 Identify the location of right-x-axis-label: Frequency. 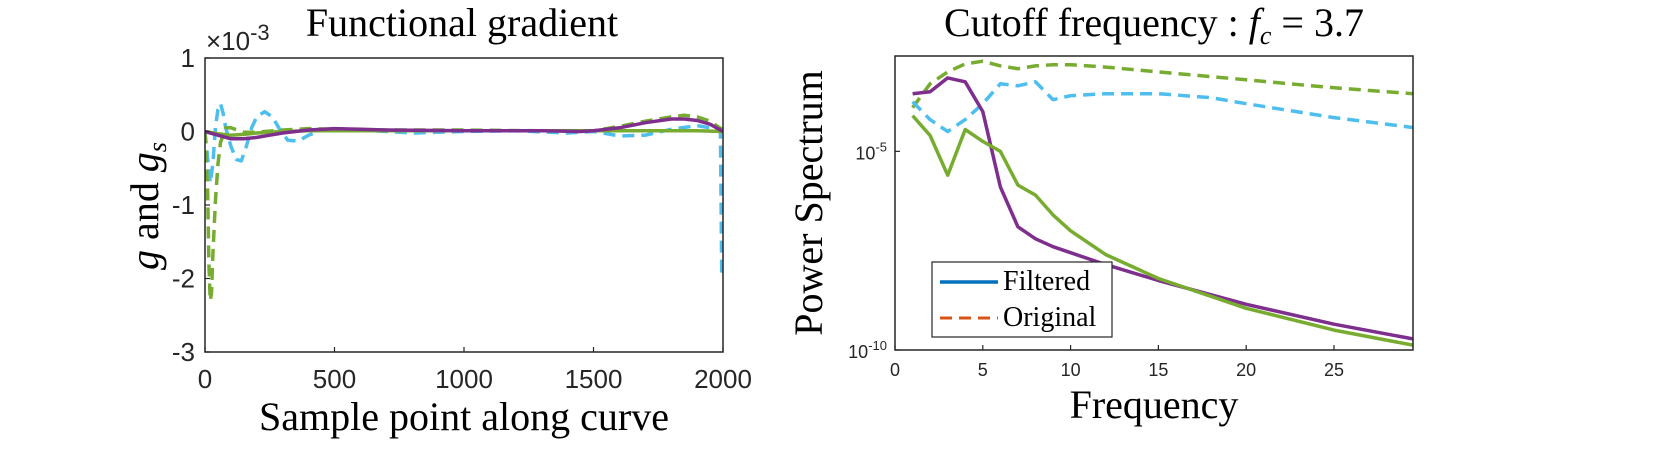
(1154, 404).